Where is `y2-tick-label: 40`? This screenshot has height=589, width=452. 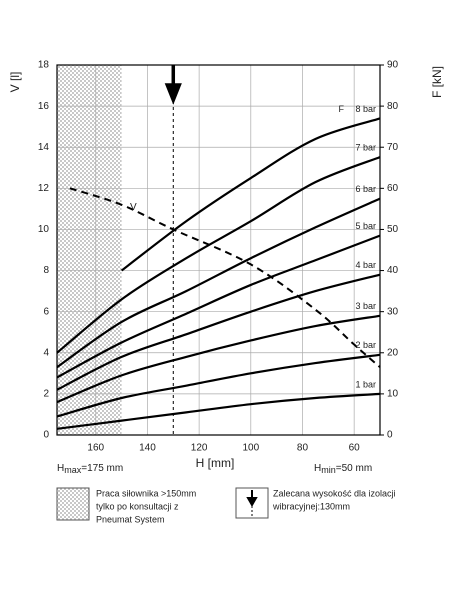 y2-tick-label: 40 is located at coordinates (393, 270).